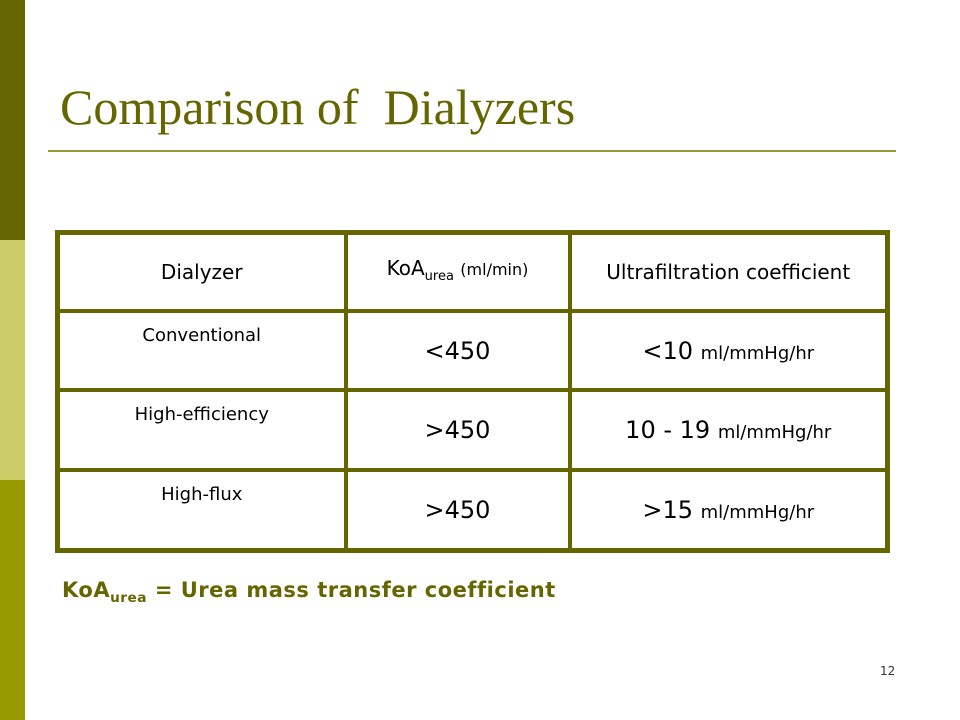 The height and width of the screenshot is (720, 960). Describe the element at coordinates (494, 269) in the screenshot. I see `unit: (ml/min)` at that location.